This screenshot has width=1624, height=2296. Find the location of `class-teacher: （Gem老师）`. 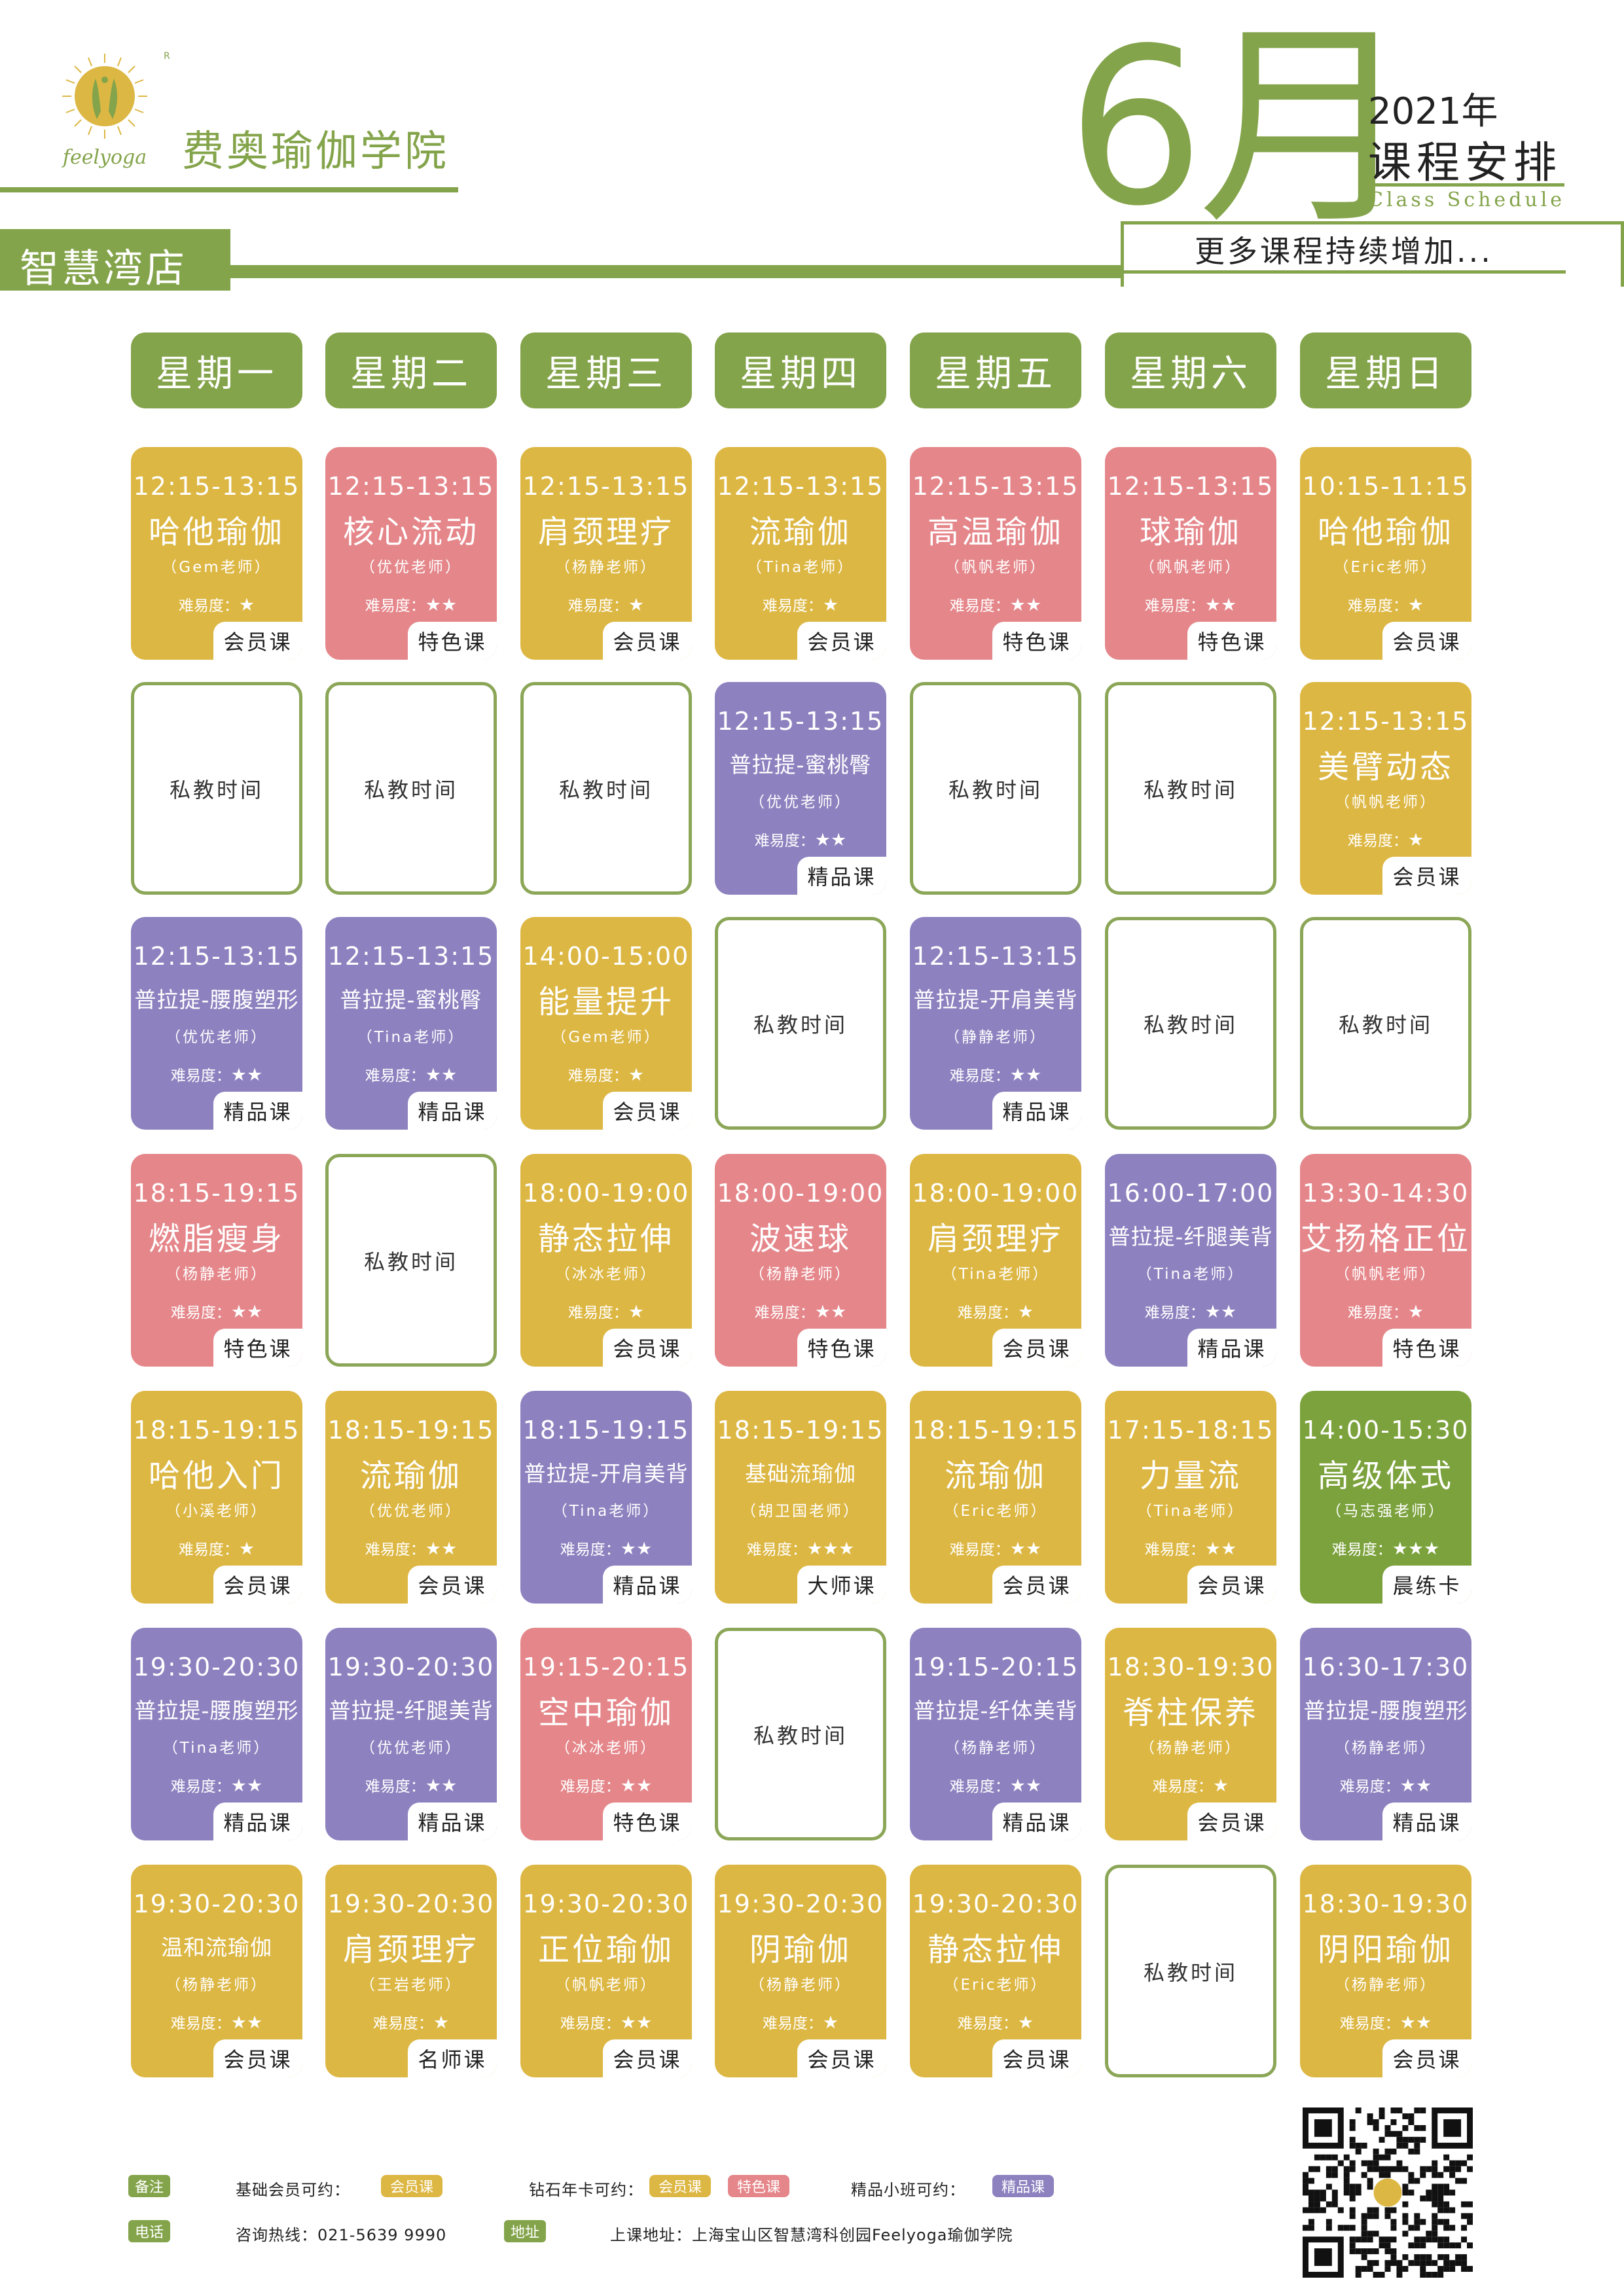

class-teacher: （Gem老师） is located at coordinates (606, 1037).